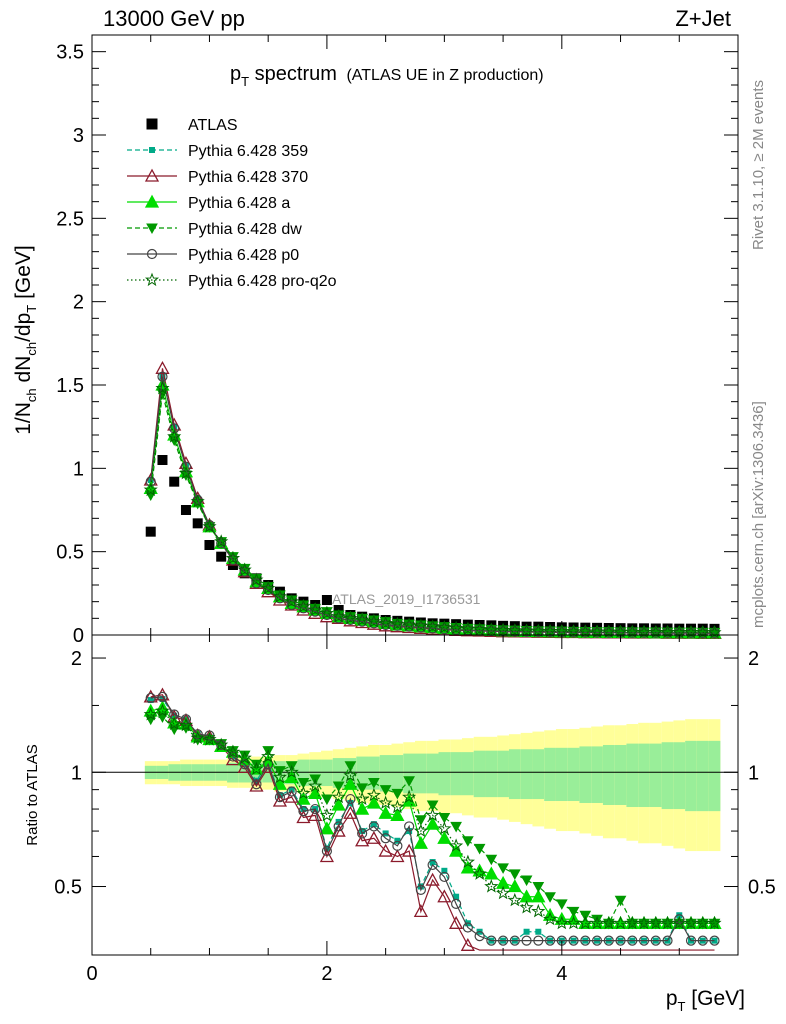 This screenshot has width=786, height=1024. Describe the element at coordinates (70, 553) in the screenshot. I see `main-ytick-label: 0.5` at that location.